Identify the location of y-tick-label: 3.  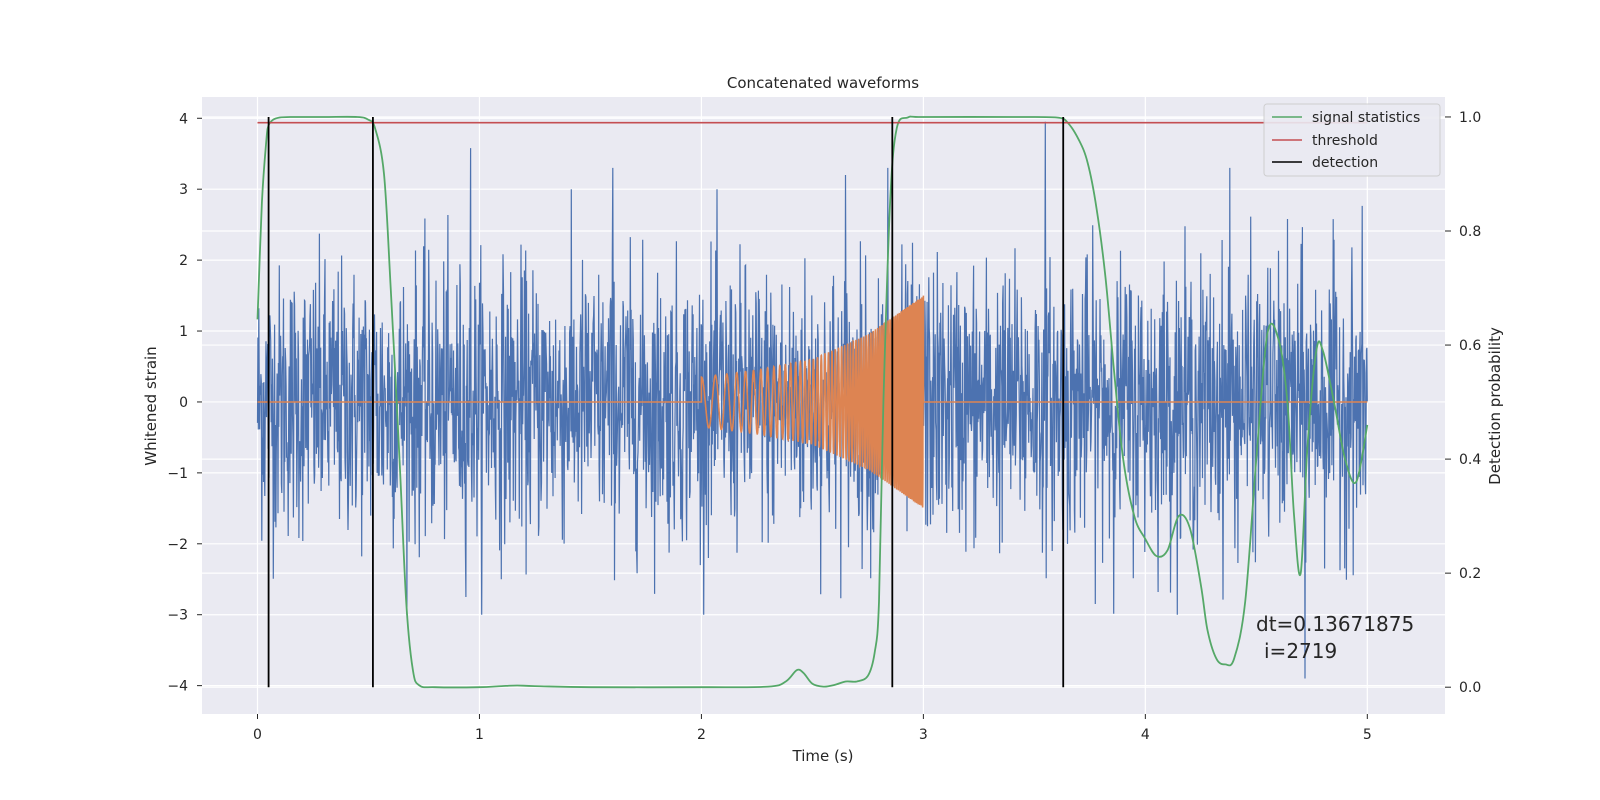
(183, 190).